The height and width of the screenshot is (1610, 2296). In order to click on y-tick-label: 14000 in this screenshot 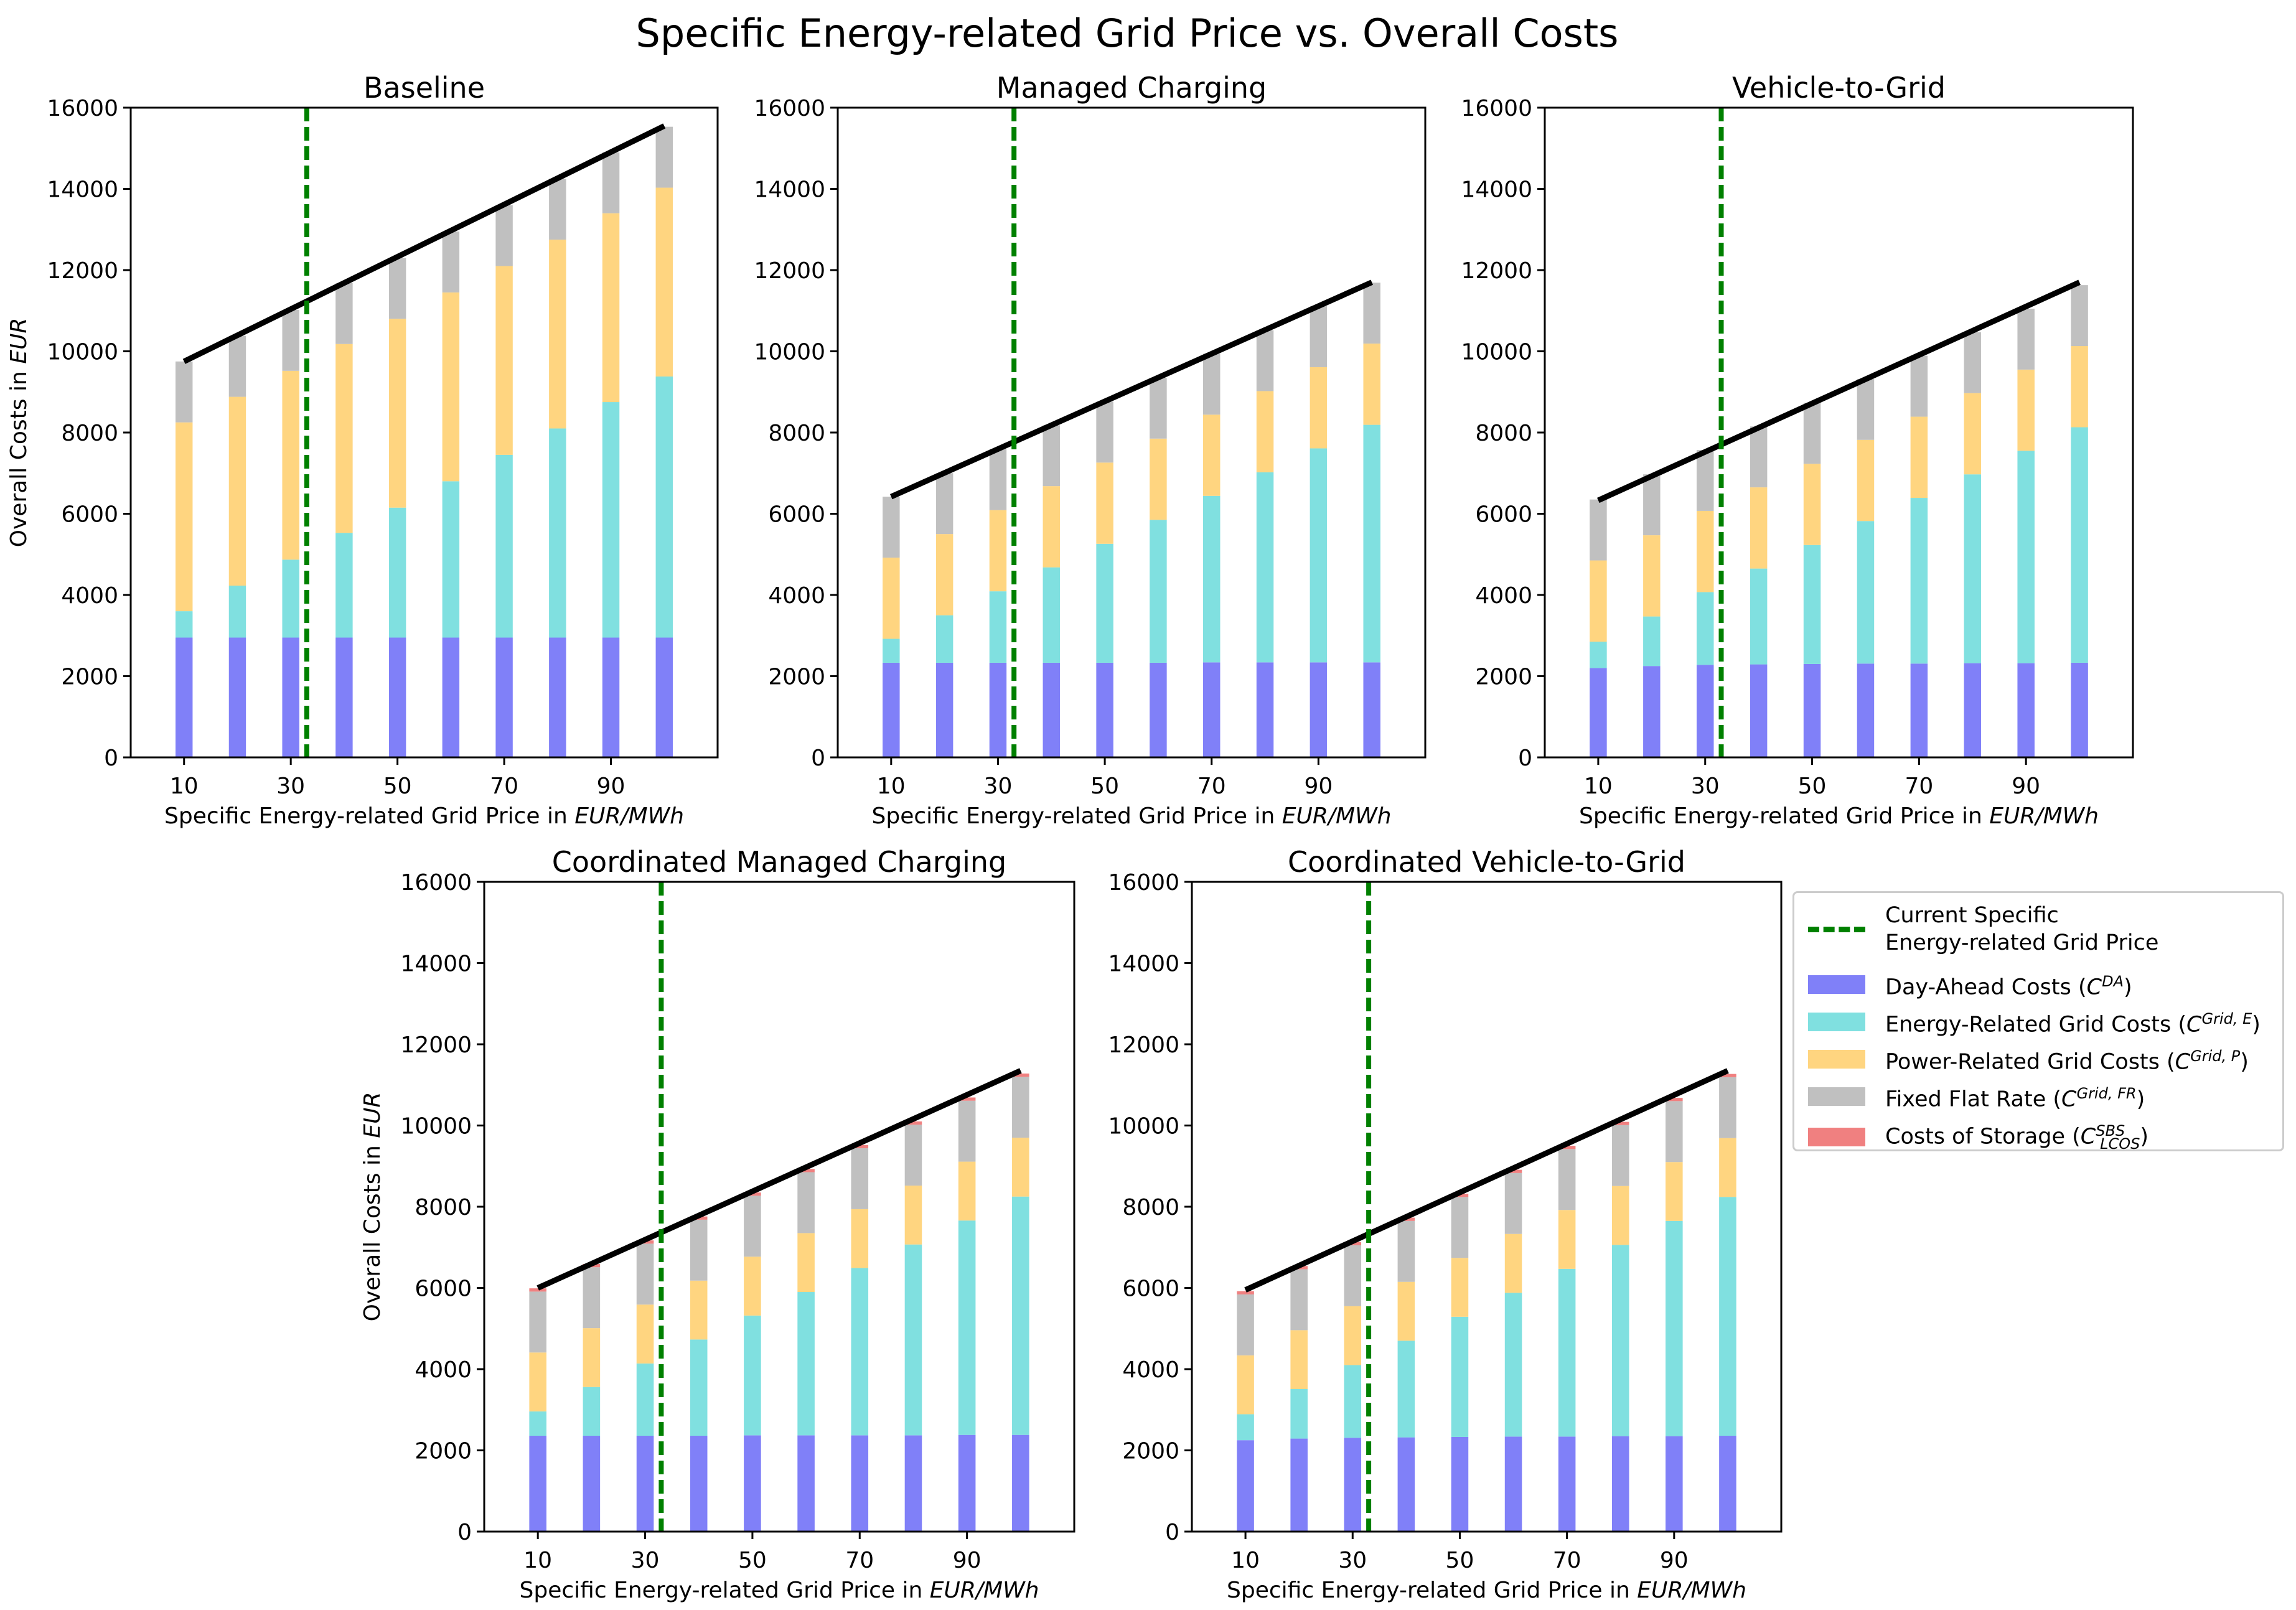, I will do `click(436, 964)`.